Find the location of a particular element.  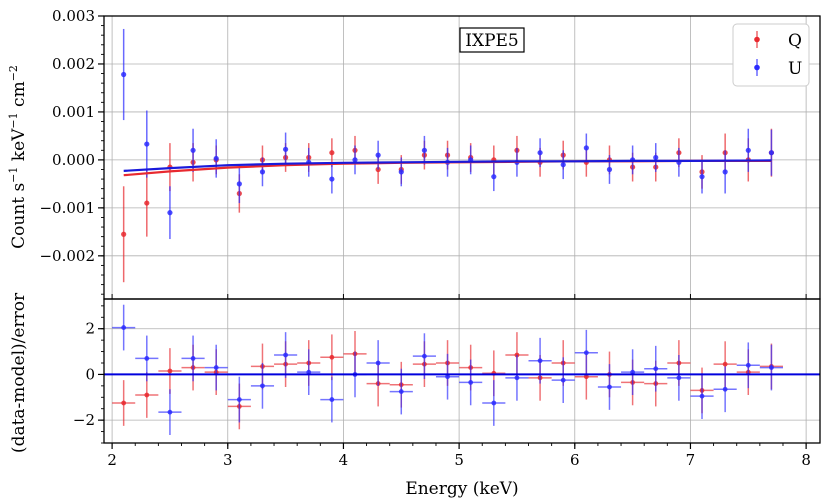

bottom-y-tick-label: 2 is located at coordinates (90, 329).